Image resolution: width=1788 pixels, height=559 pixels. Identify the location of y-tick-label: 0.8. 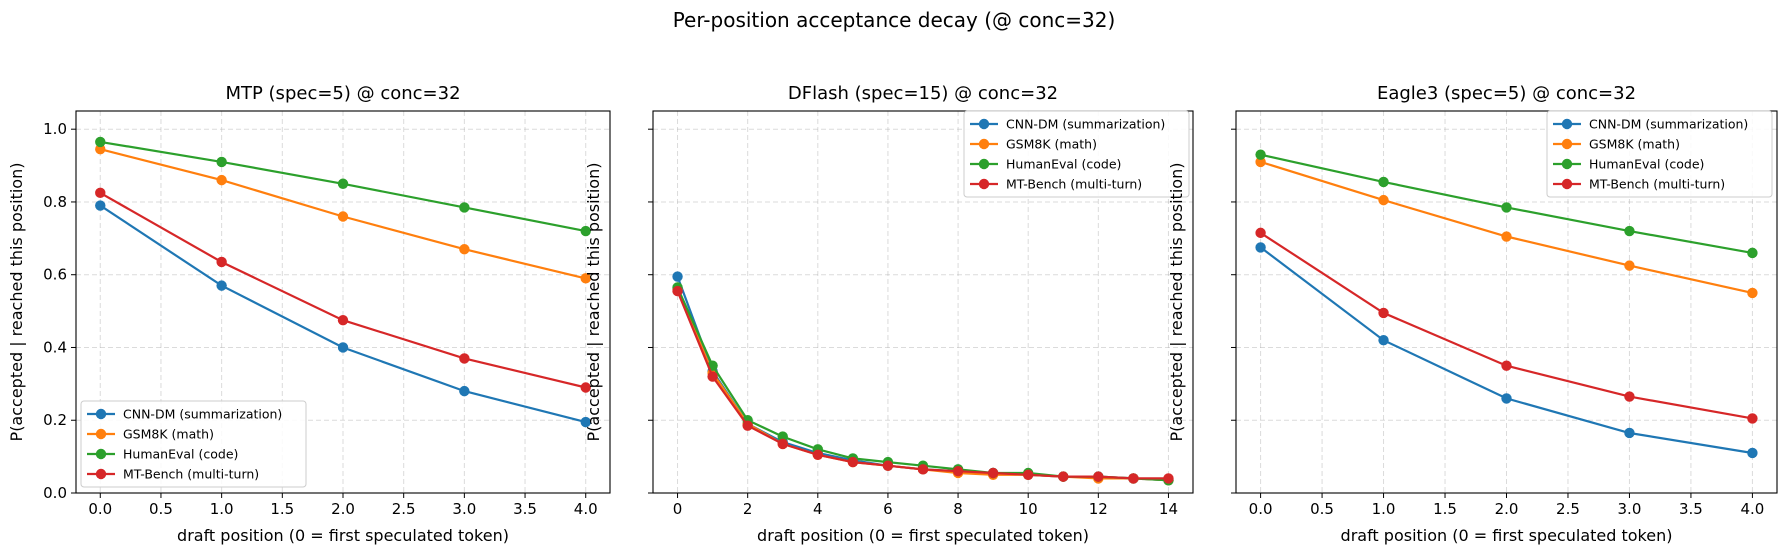
(55, 202).